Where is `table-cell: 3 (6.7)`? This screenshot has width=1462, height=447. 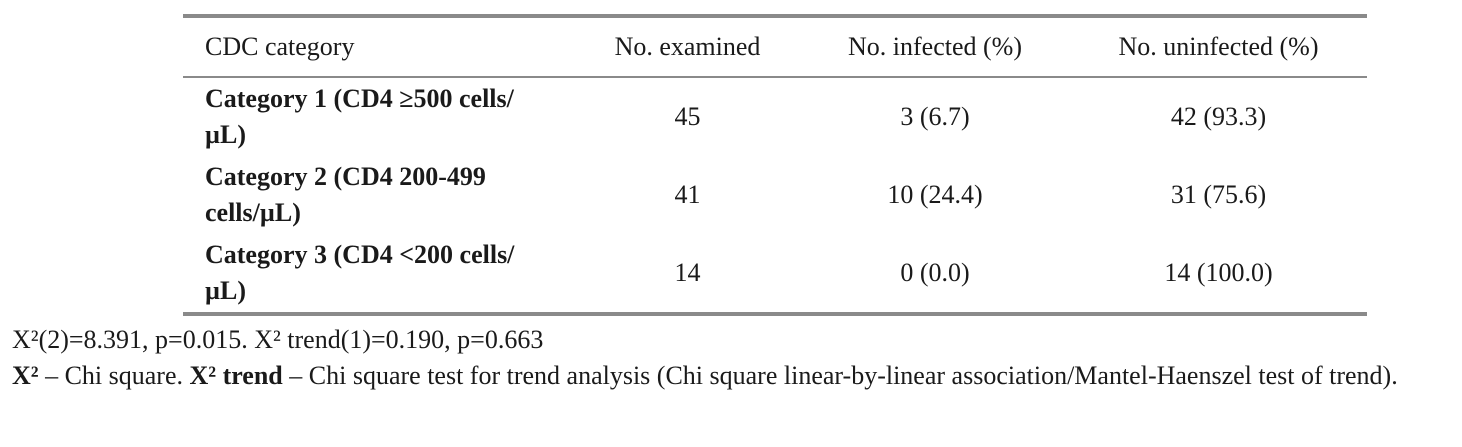 table-cell: 3 (6.7) is located at coordinates (935, 116).